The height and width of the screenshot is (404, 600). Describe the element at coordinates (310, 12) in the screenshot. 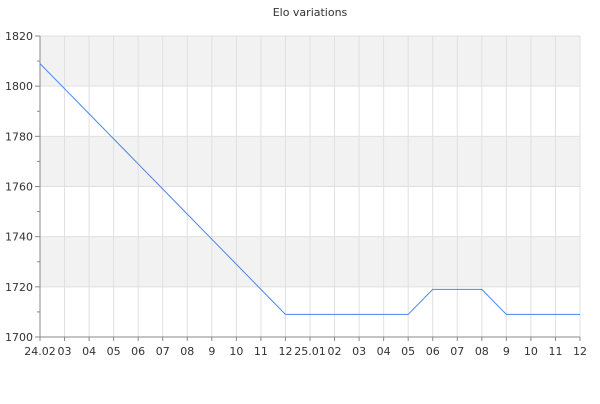

I see `chart-title: Elo variations` at that location.